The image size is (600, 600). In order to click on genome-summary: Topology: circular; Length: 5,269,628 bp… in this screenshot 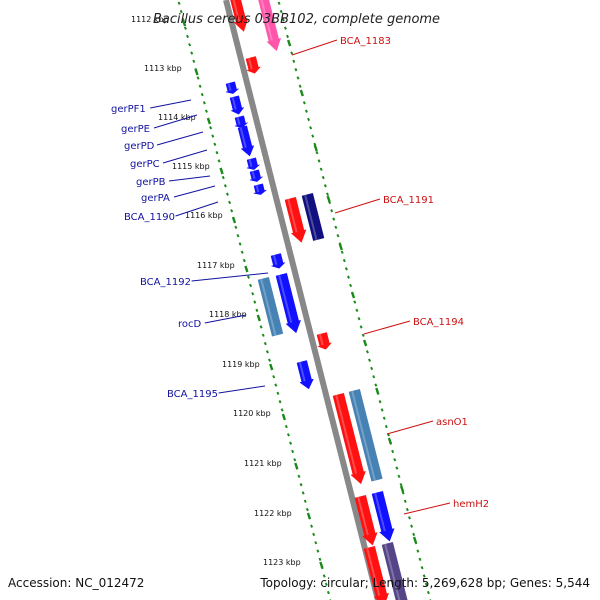, I will do `click(425, 583)`.